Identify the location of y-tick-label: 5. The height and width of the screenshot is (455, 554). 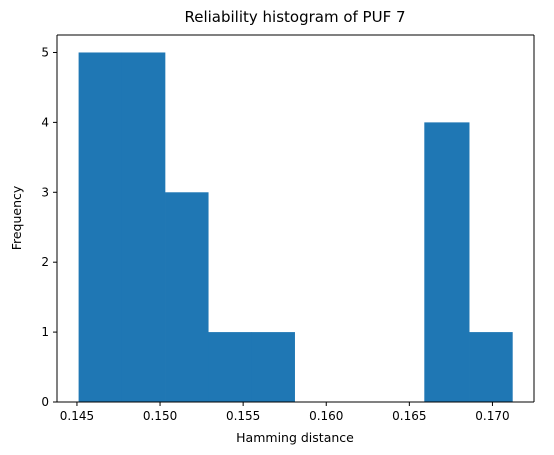
(45, 52).